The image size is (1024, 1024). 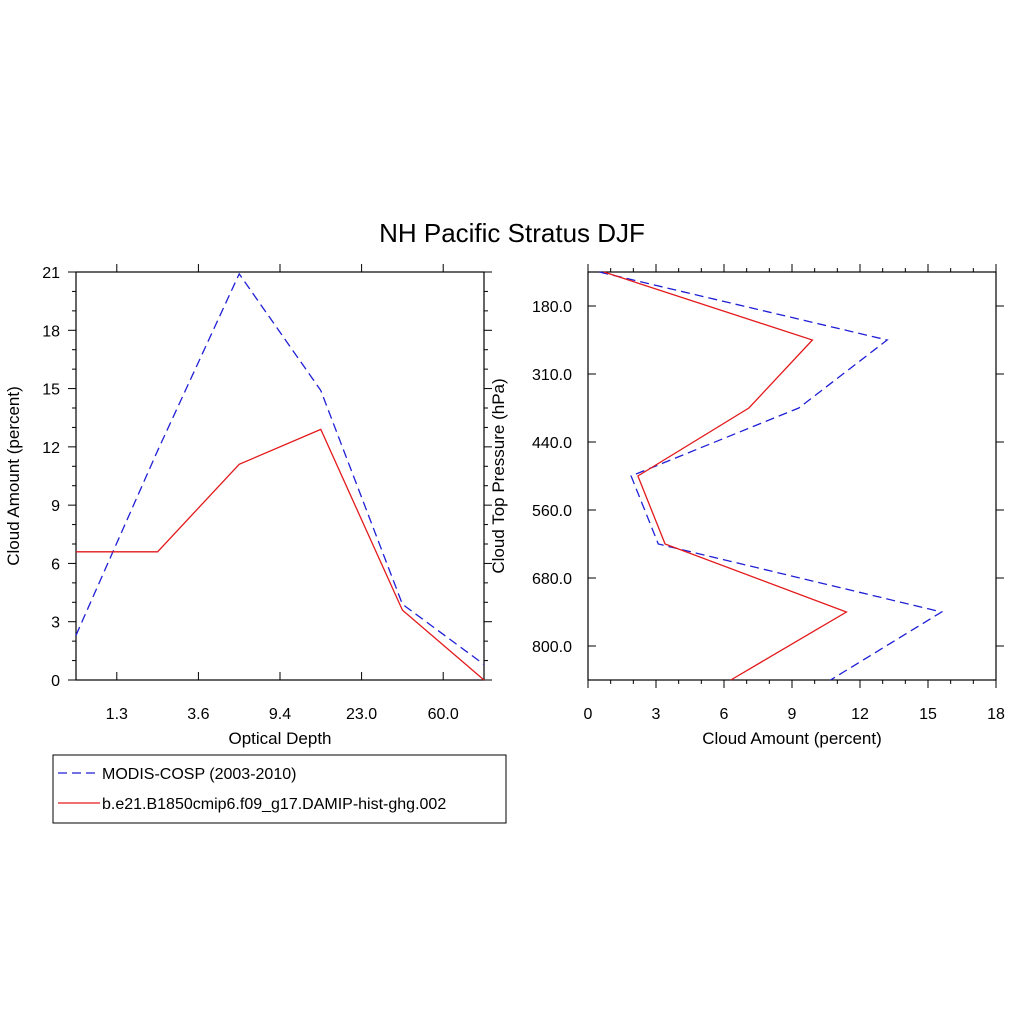 I want to click on right-series-model-line, so click(x=725, y=476).